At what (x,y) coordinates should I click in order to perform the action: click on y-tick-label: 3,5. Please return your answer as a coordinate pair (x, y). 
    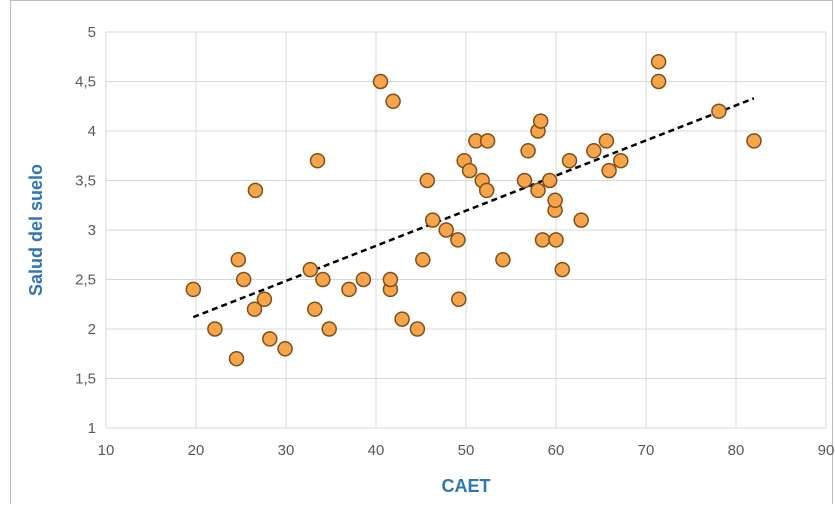
    Looking at the image, I should click on (85, 181).